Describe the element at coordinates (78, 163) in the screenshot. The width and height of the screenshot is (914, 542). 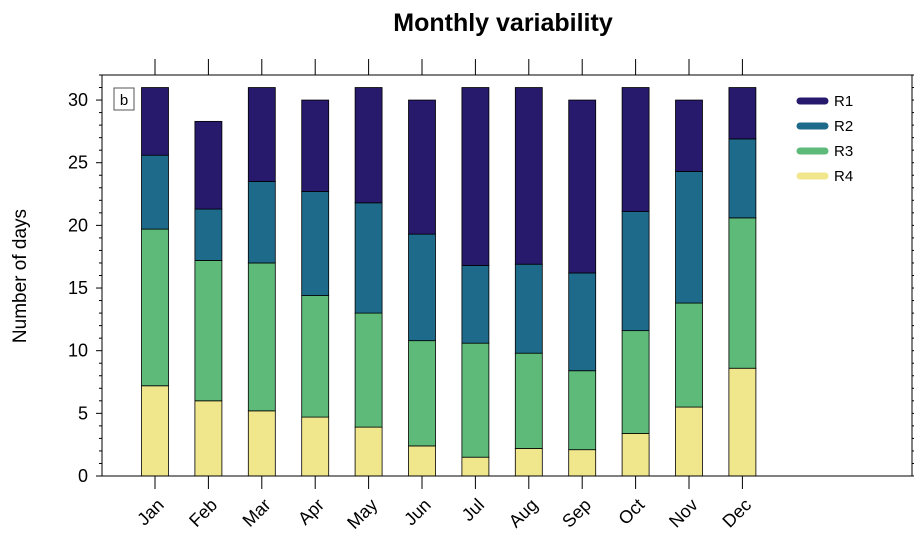
I see `y-tick-label: 25` at that location.